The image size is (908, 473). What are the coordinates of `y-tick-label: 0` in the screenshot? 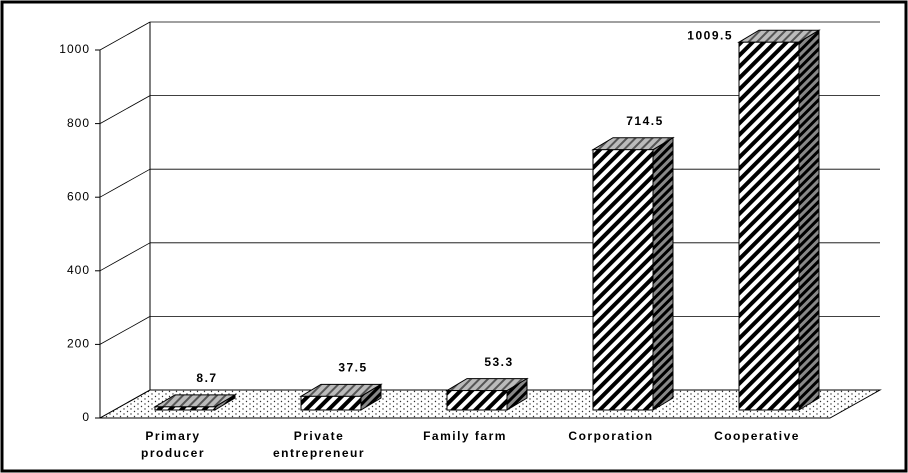 It's located at (86, 417).